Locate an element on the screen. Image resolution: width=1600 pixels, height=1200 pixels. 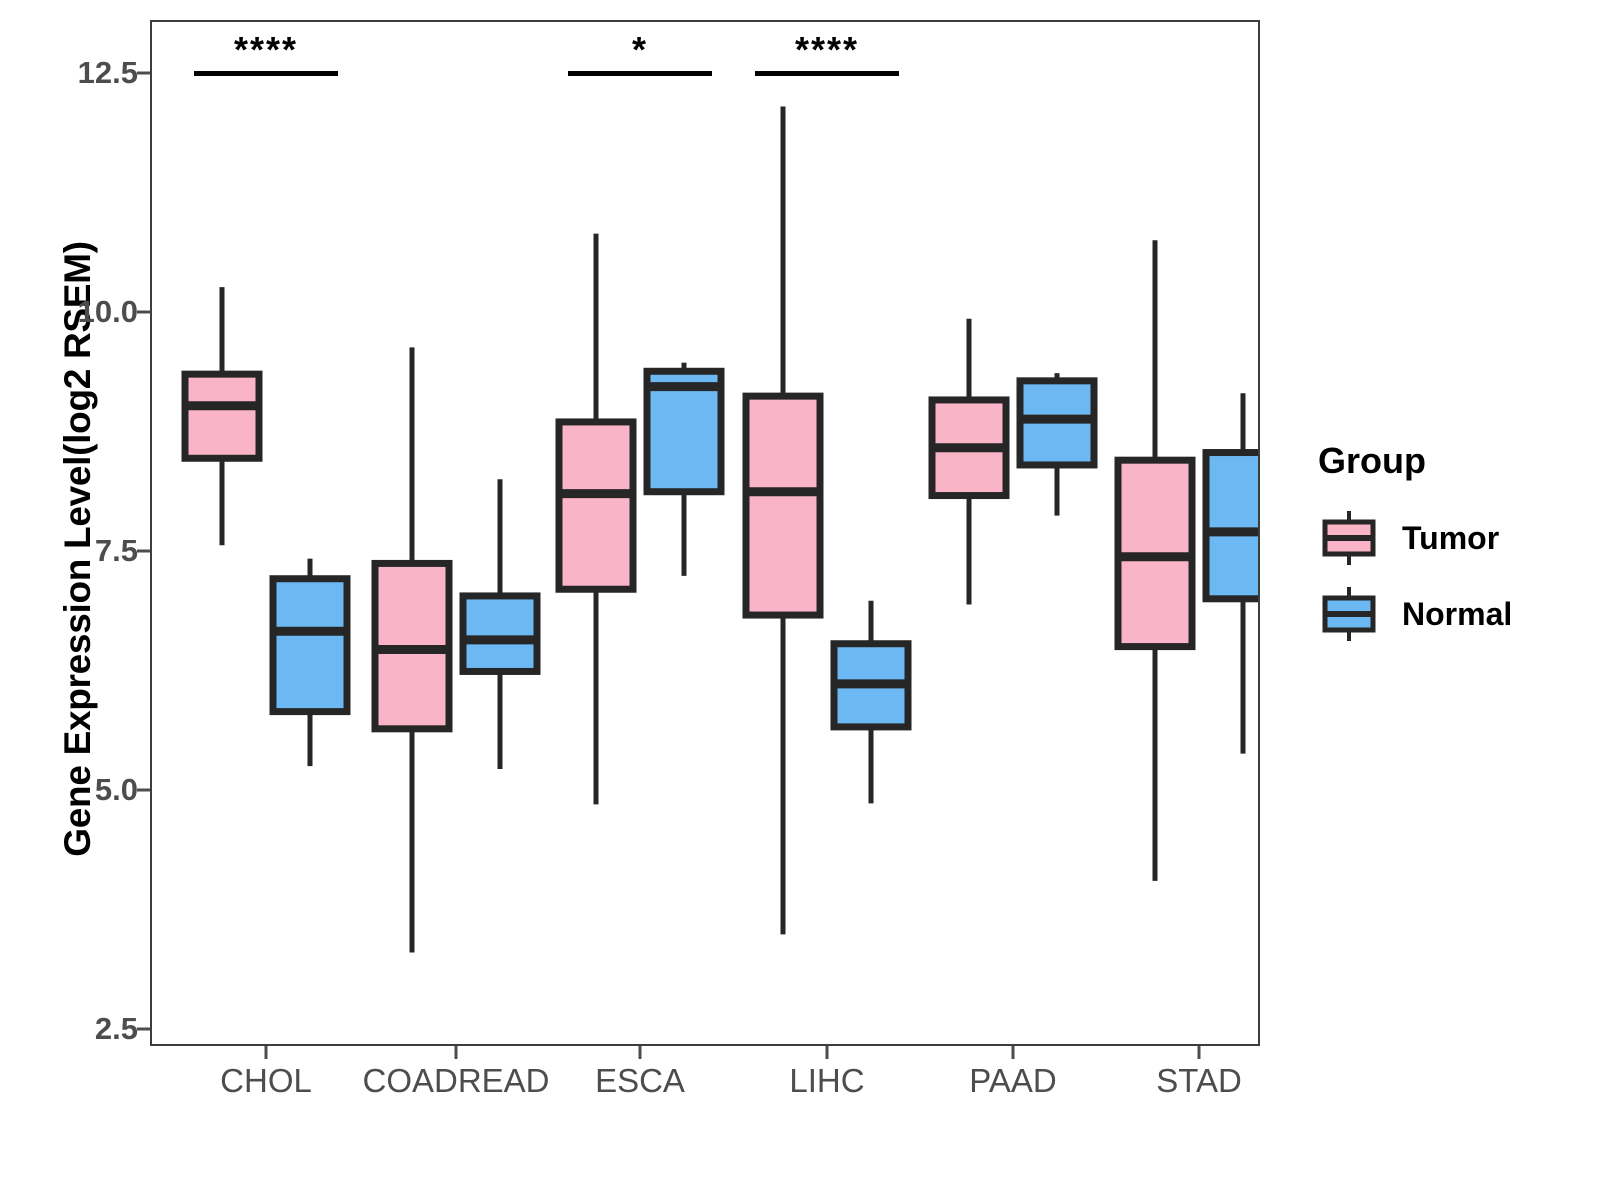
legend-item-label: Normal is located at coordinates (1457, 613).